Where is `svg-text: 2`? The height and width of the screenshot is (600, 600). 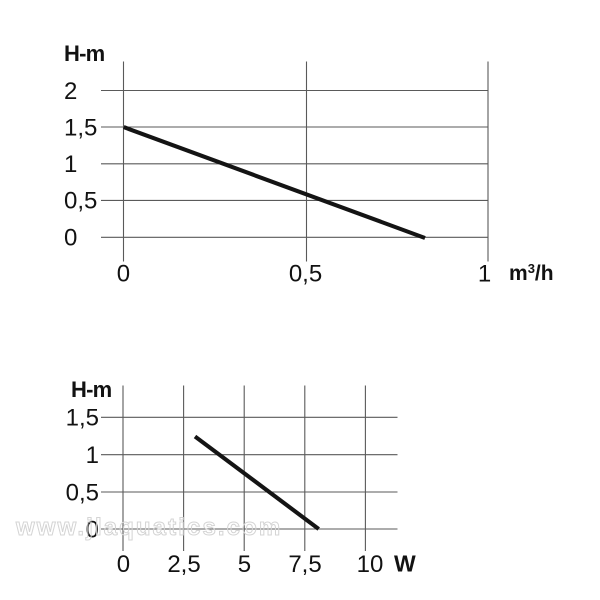
svg-text: 2 is located at coordinates (70, 91).